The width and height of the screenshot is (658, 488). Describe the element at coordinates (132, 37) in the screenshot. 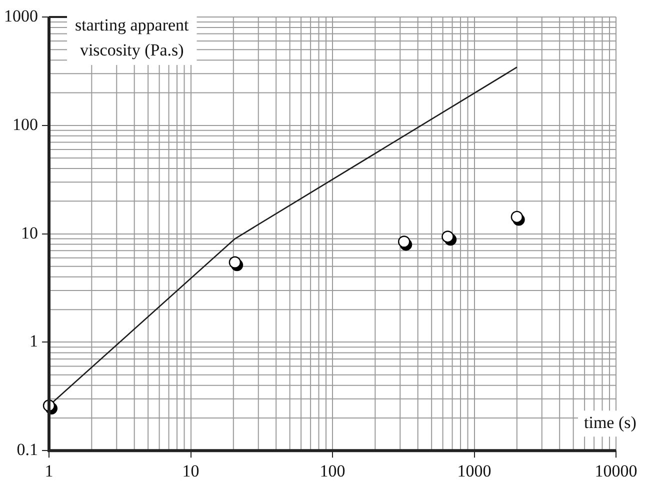

I see `y-axis-title: starting apparent viscosity (Pa.s)` at that location.